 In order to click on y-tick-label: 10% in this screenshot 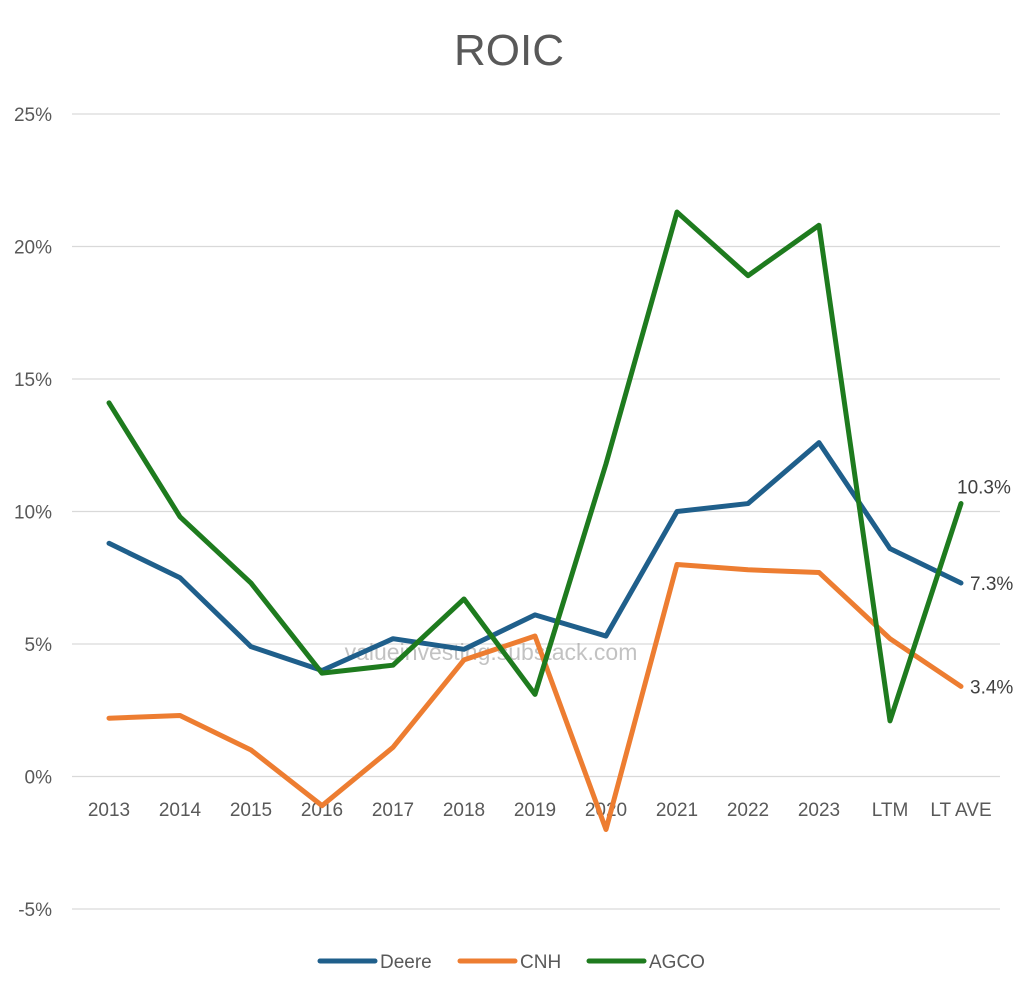, I will do `click(33, 513)`.